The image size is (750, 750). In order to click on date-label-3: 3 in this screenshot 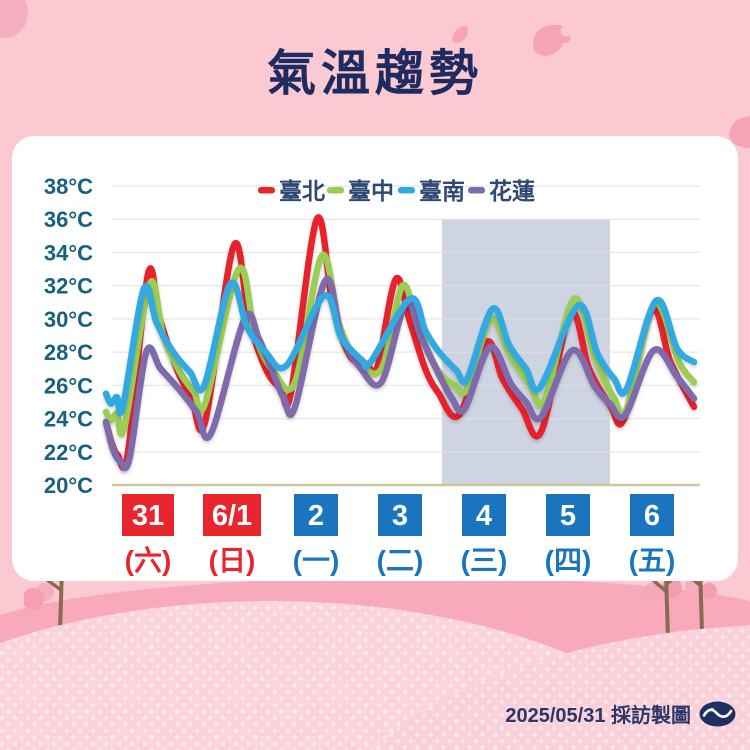, I will do `click(400, 516)`.